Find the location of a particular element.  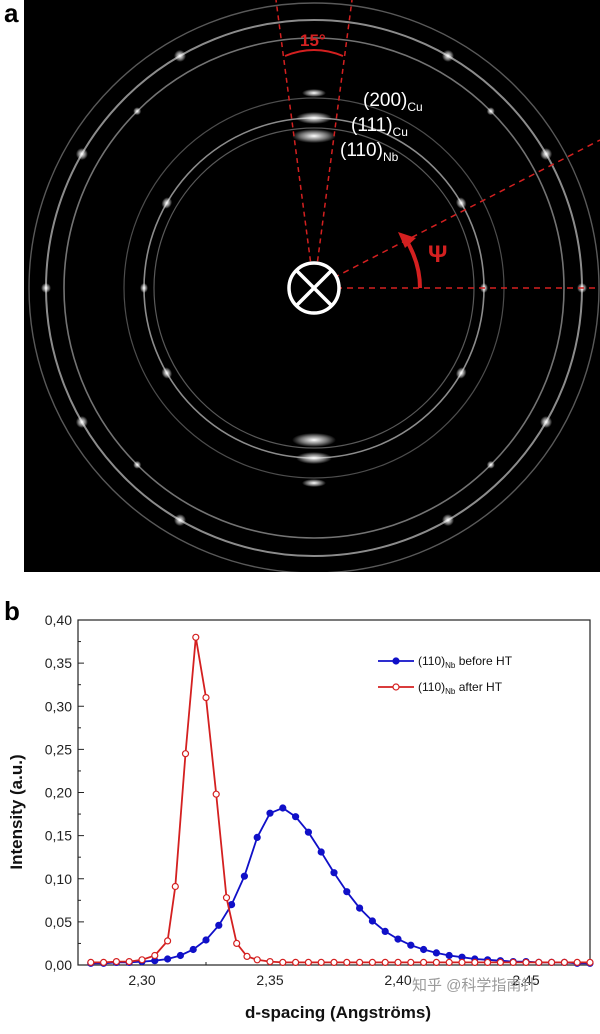

series-line is located at coordinates (340, 885).